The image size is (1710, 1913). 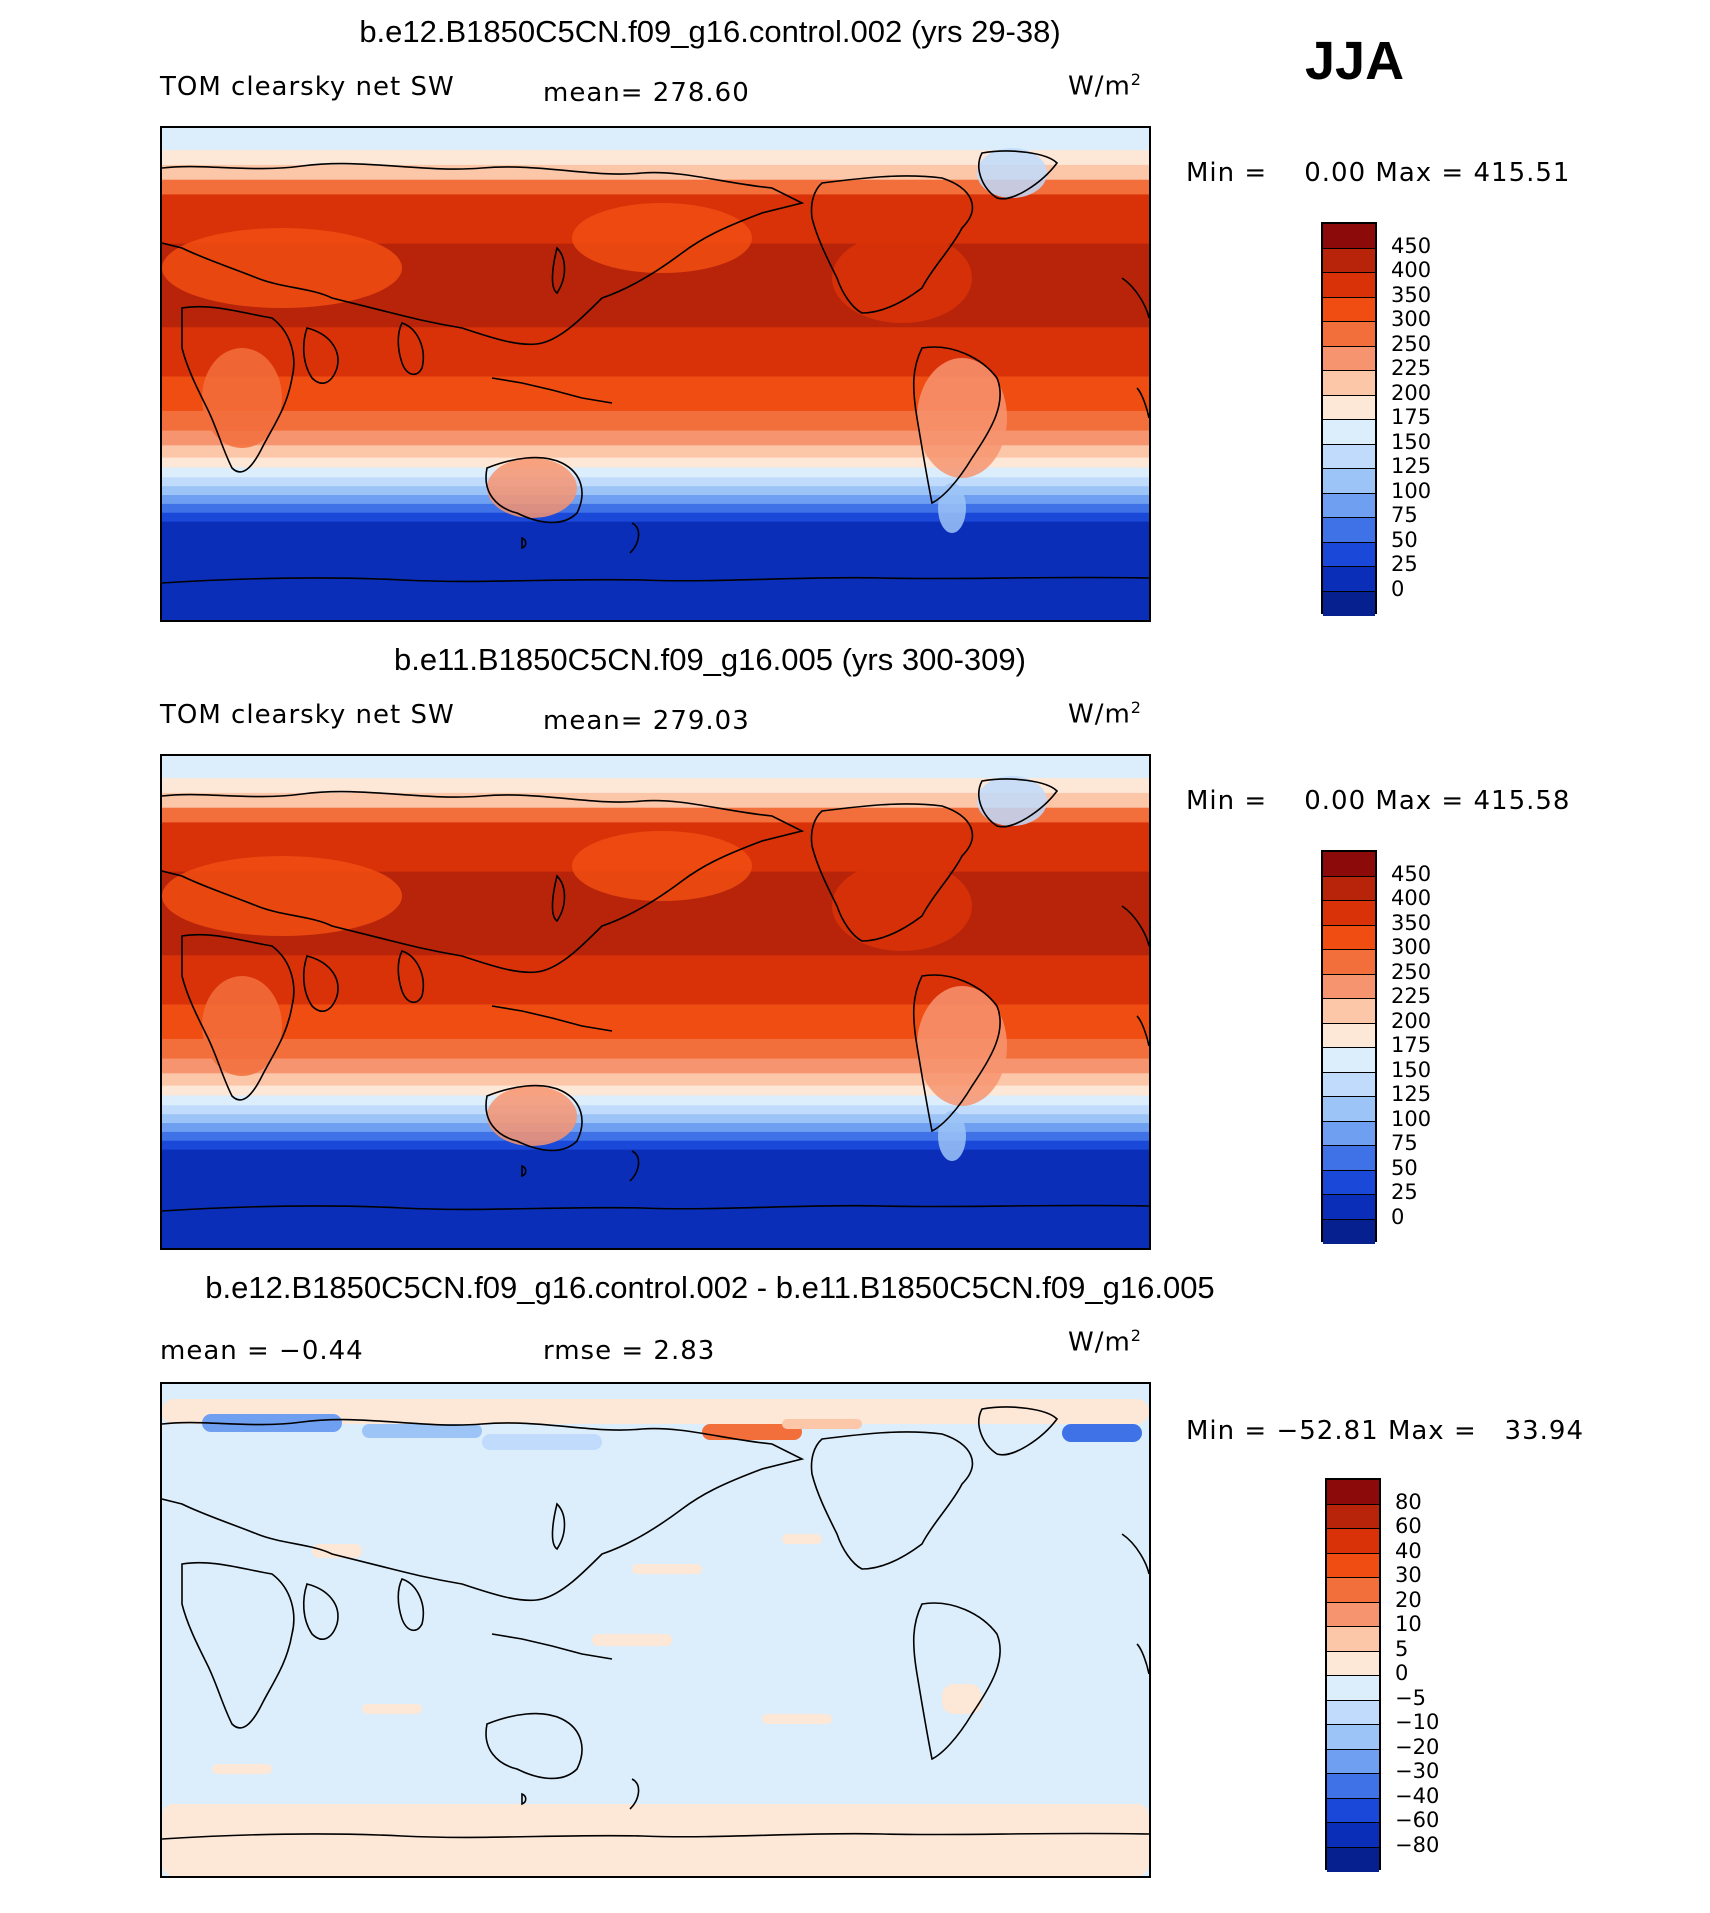 I want to click on colorbar-tick-label: 300, so click(x=1411, y=319).